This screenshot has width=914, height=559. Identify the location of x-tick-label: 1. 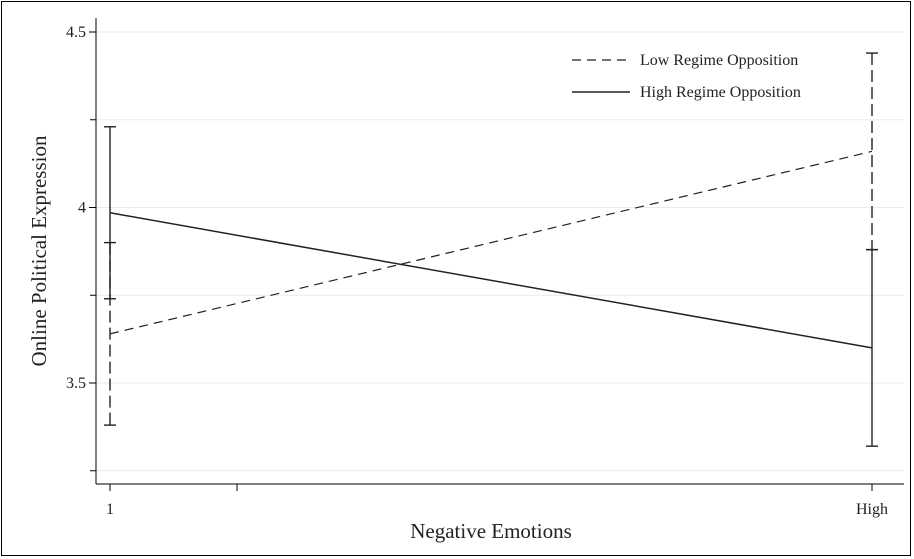
(110, 509).